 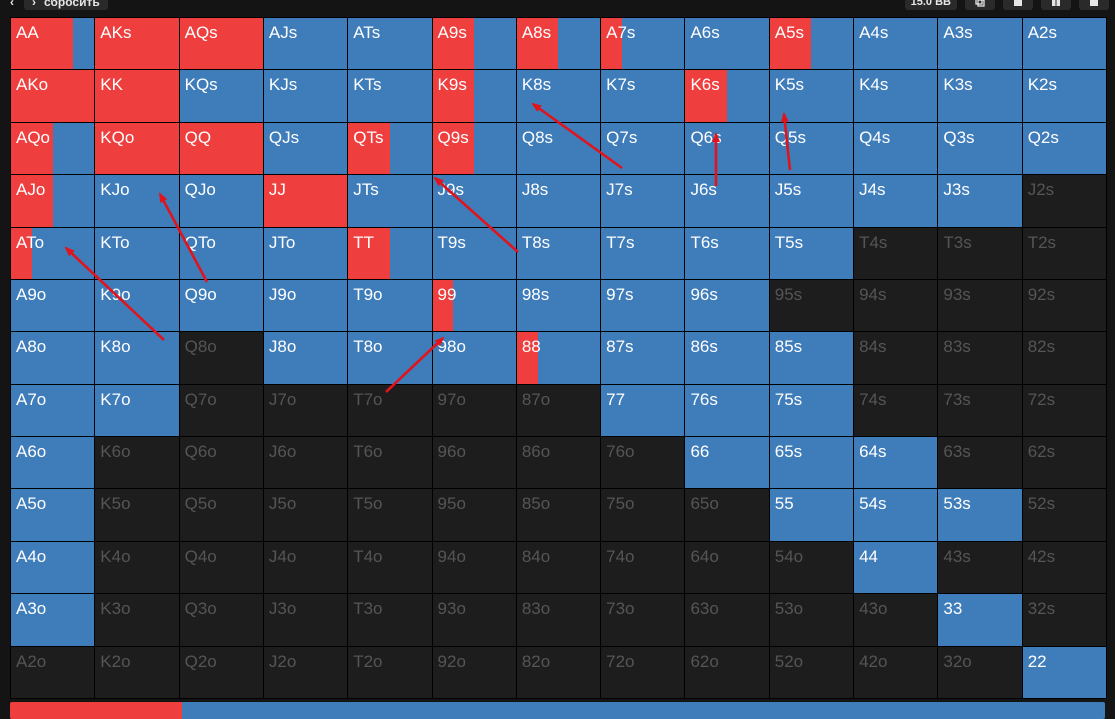 I want to click on hand-cell: Q5o, so click(x=221, y=515).